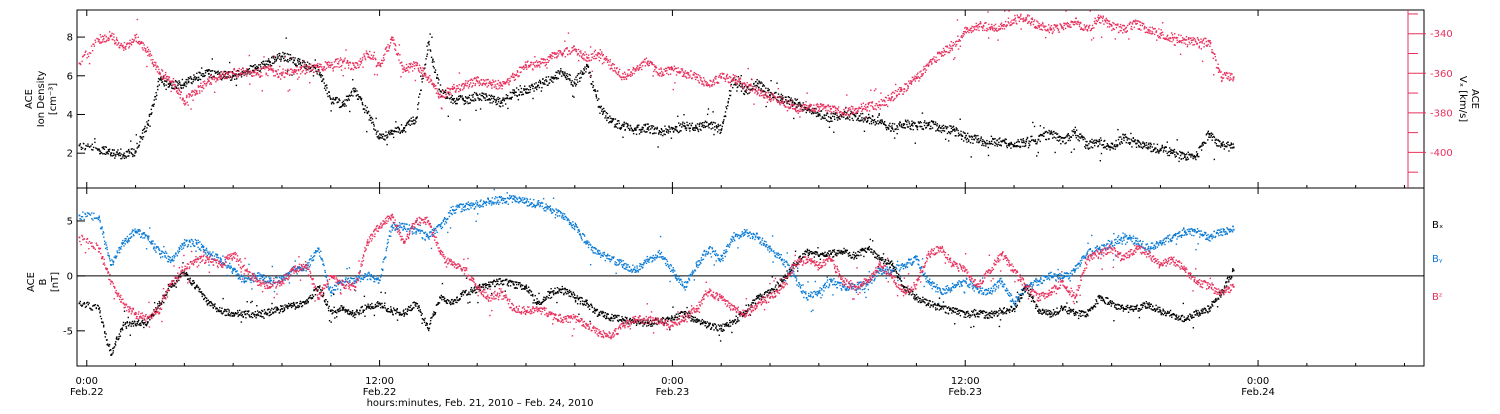 The image size is (1500, 414). What do you see at coordinates (1441, 34) in the screenshot?
I see `speed-tick-label-0: -340` at bounding box center [1441, 34].